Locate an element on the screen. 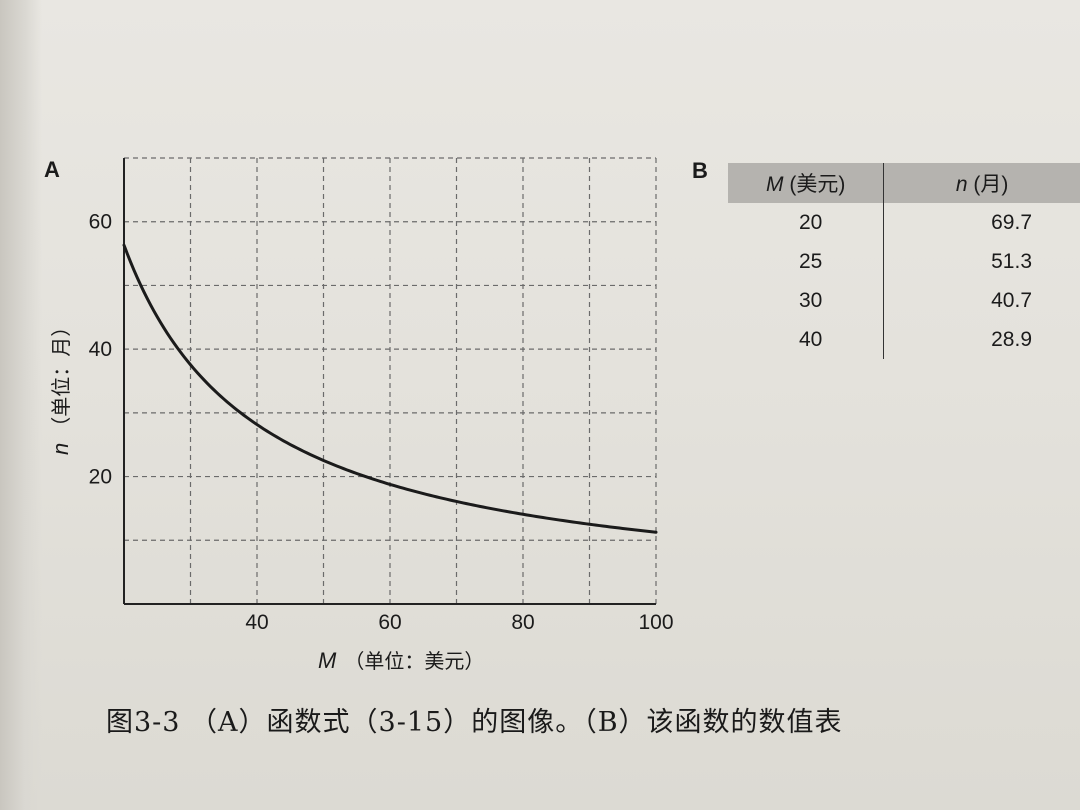 The image size is (1080, 810). y-tick-label: 60 is located at coordinates (100, 222).